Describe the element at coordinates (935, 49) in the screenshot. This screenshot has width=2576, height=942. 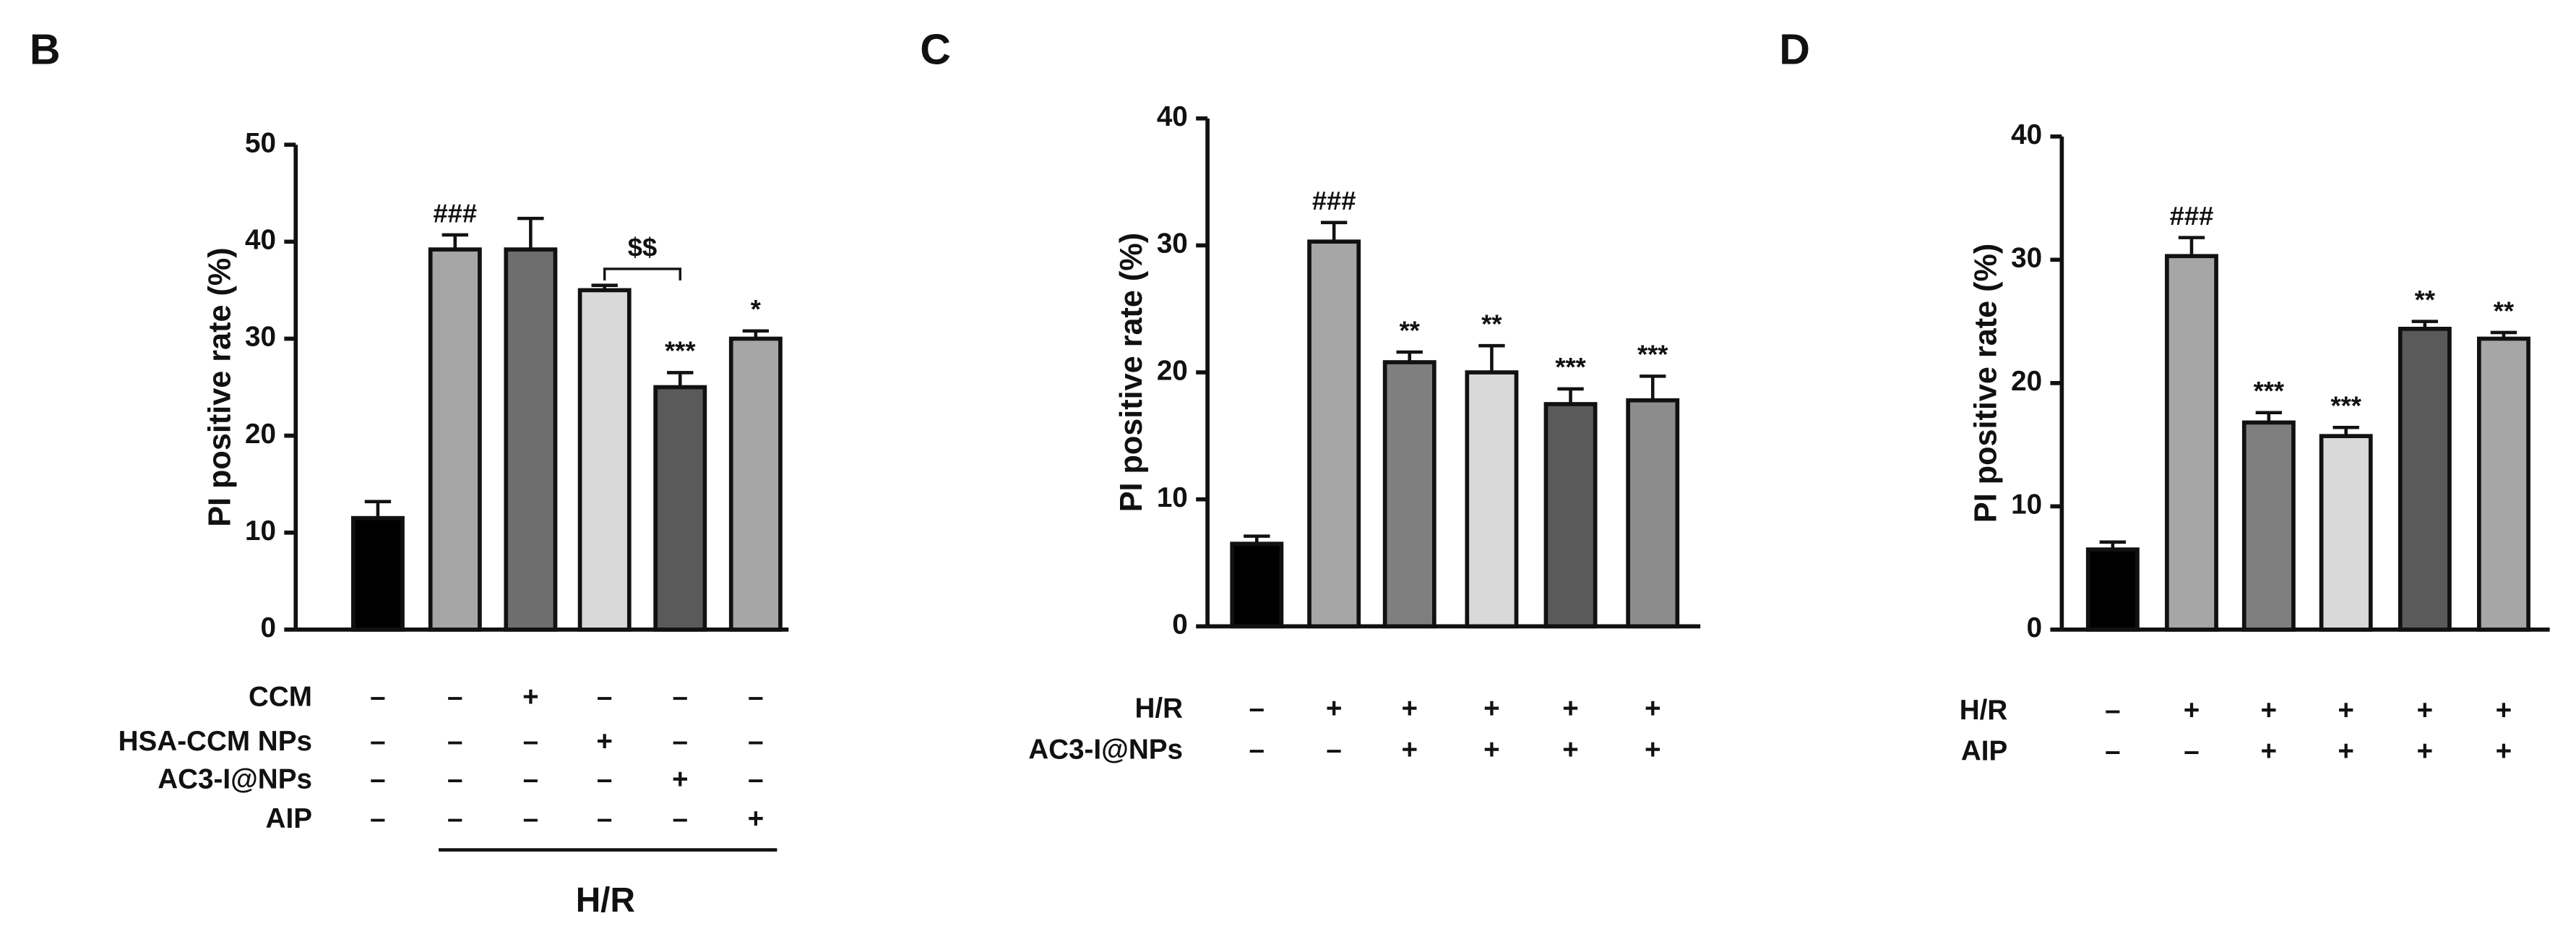
I see `panel-letter: C` at that location.